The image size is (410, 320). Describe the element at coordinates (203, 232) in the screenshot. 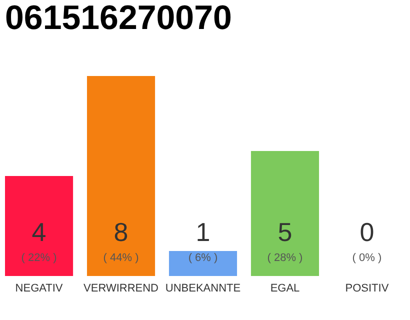

I see `data-label: 1` at that location.